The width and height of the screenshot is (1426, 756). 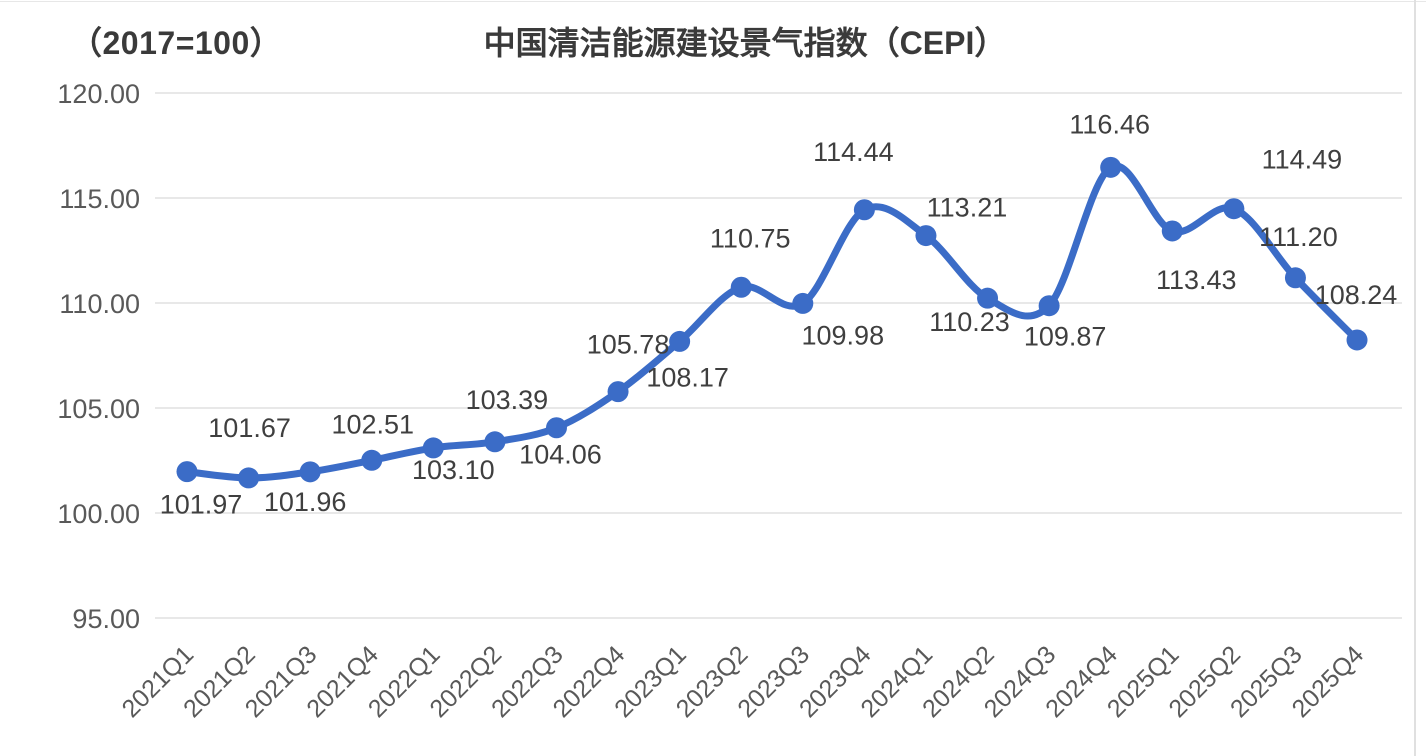 What do you see at coordinates (249, 478) in the screenshot?
I see `data-point-2021Q2` at bounding box center [249, 478].